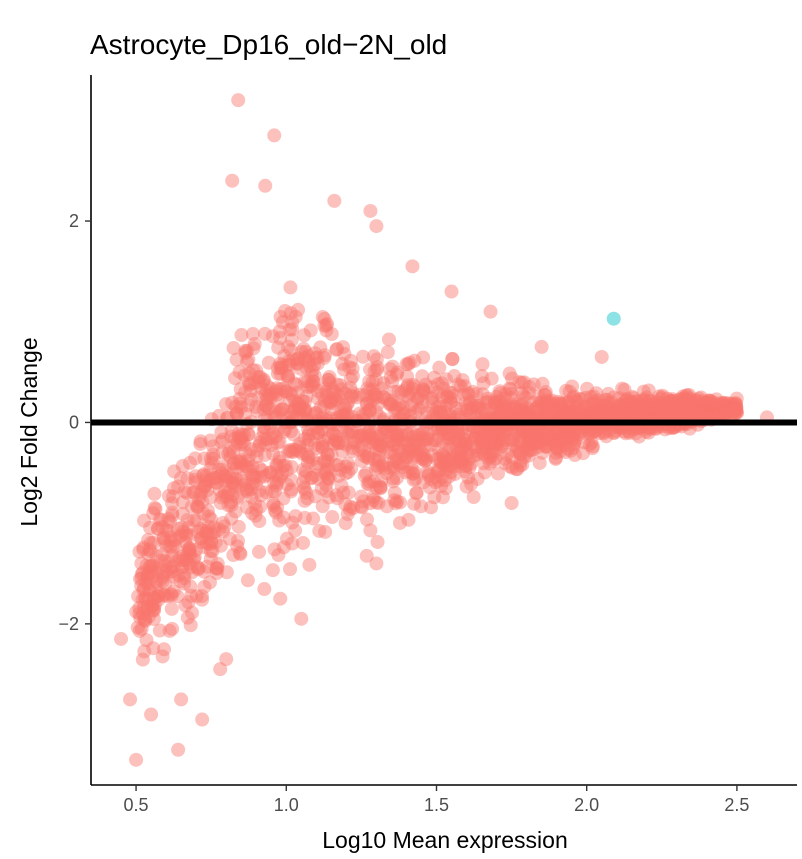  I want to click on outlier-point, so click(451, 291).